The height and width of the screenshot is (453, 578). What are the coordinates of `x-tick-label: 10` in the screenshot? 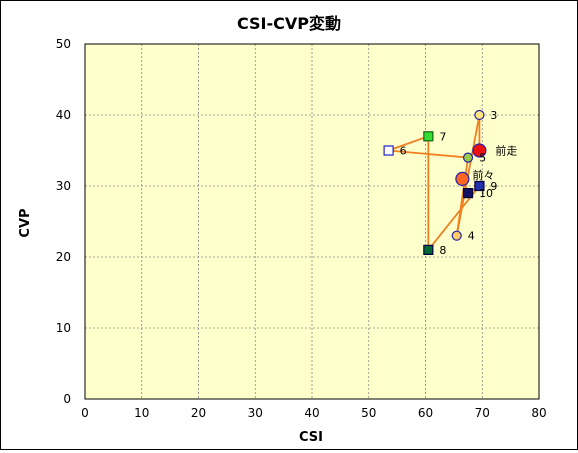 It's located at (141, 413).